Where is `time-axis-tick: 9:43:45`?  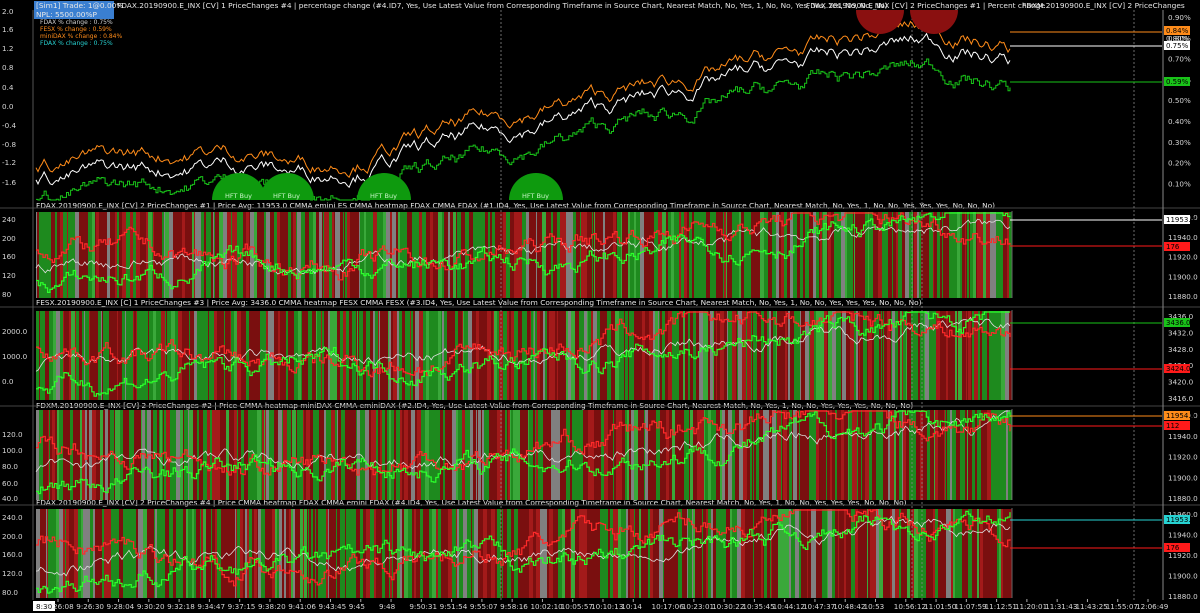
time-axis-tick: 9:43:45 is located at coordinates (333, 606).